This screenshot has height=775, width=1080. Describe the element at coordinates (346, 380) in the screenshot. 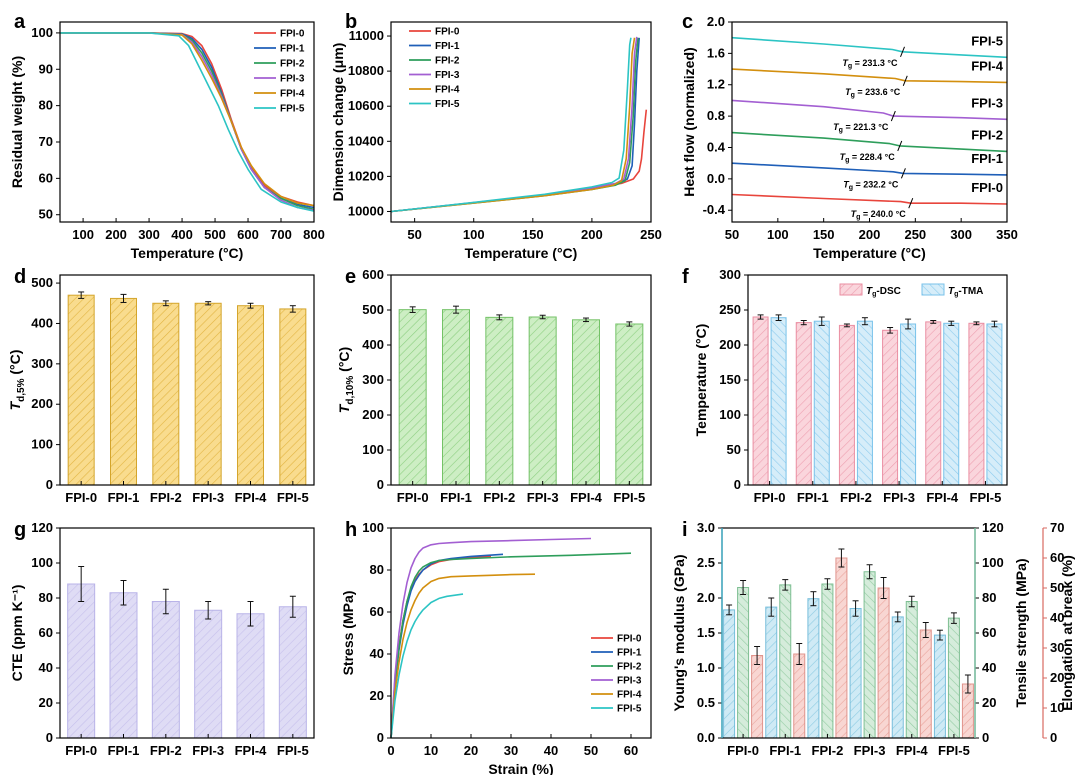

I see `y-axis-label-e: Td,10% (°C)` at that location.